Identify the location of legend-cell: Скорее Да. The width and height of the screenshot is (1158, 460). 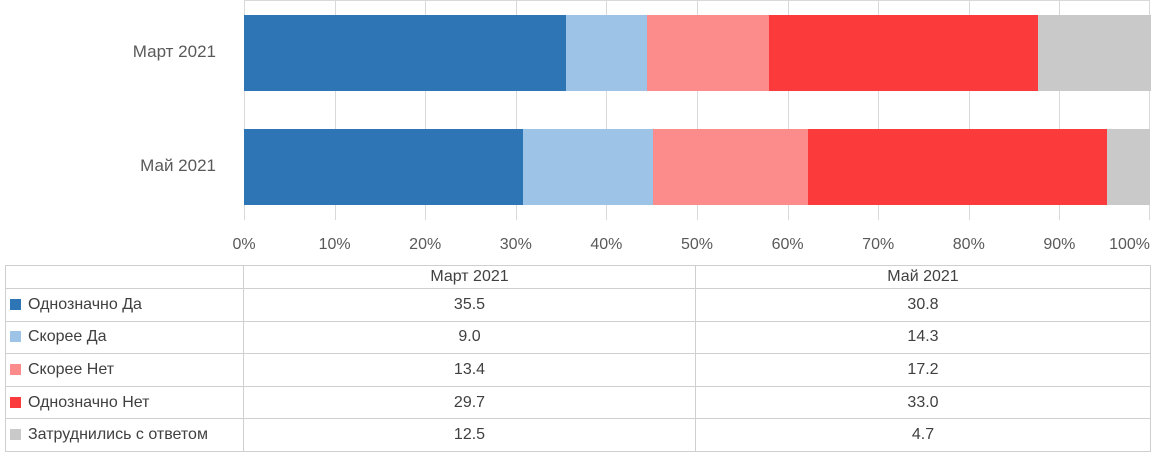
(124, 337).